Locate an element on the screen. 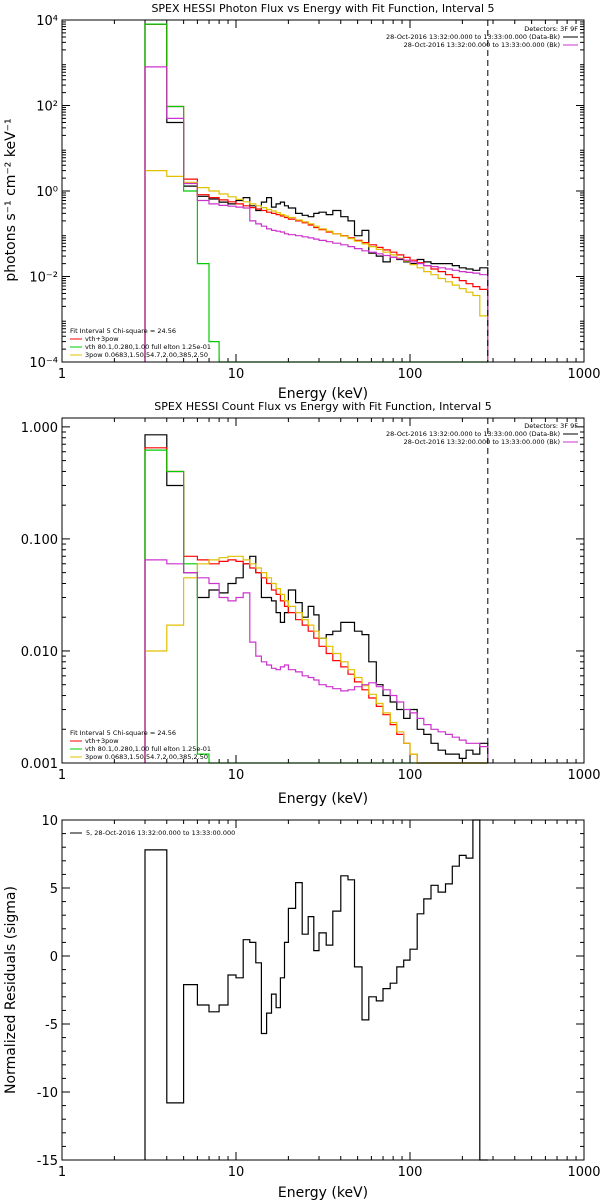  y-tick-label: -5 is located at coordinates (51, 1025).